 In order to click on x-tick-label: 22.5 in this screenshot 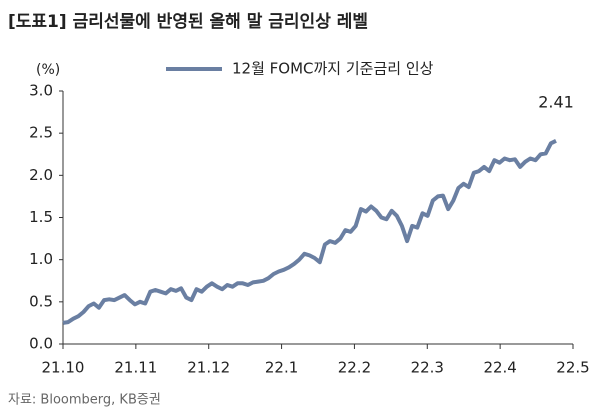, I will do `click(572, 368)`.